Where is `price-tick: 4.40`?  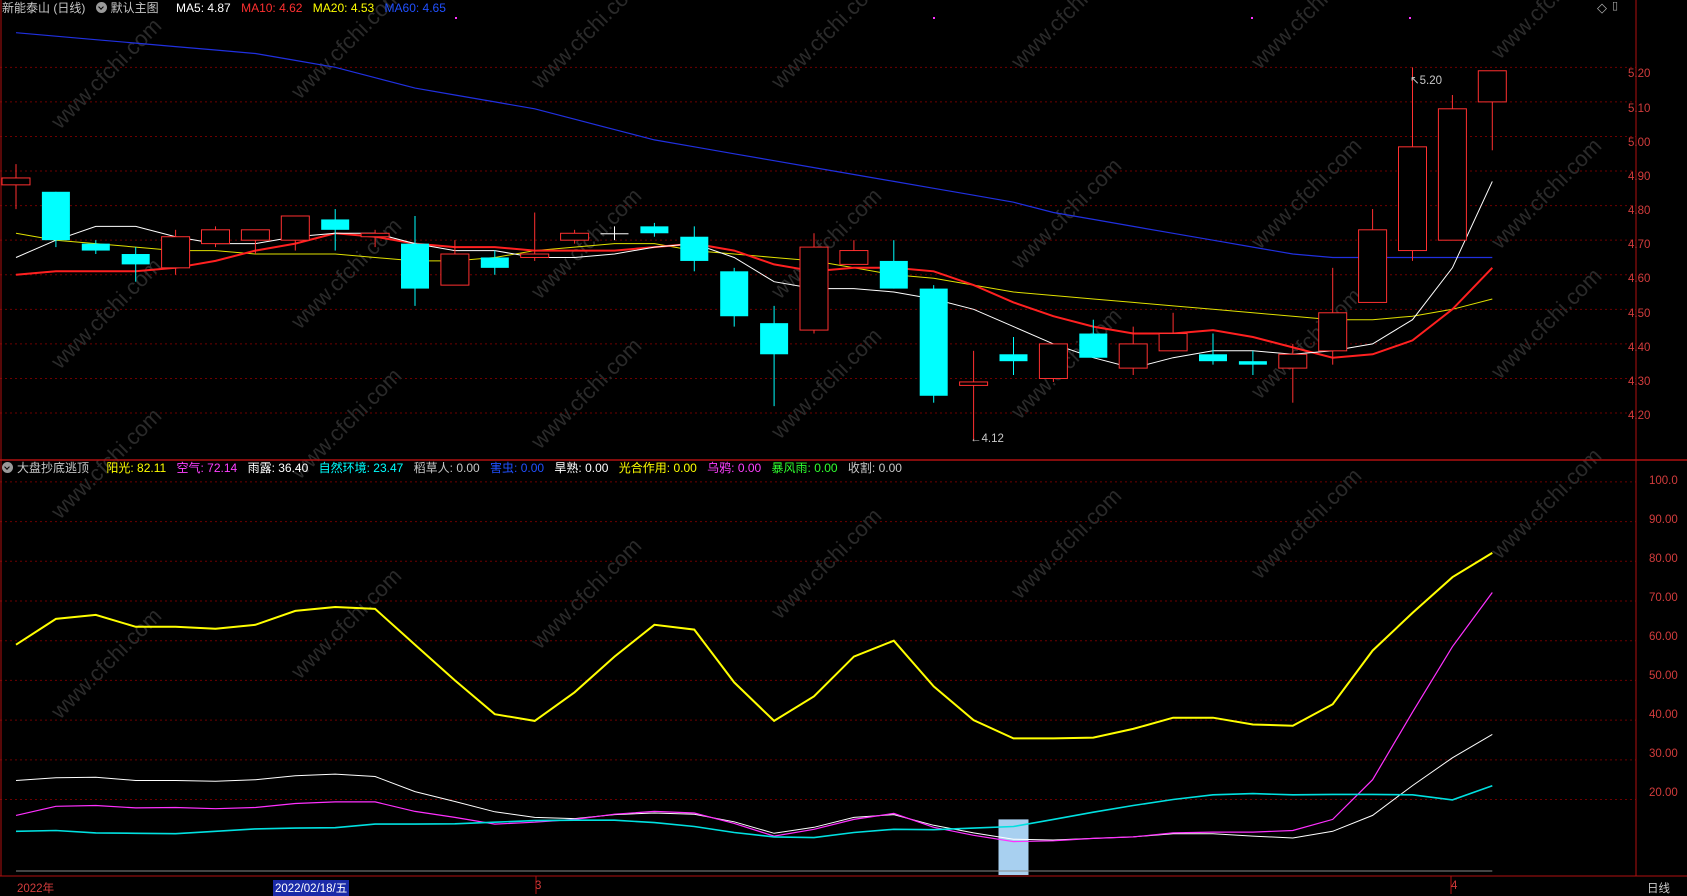 price-tick: 4.40 is located at coordinates (1639, 348).